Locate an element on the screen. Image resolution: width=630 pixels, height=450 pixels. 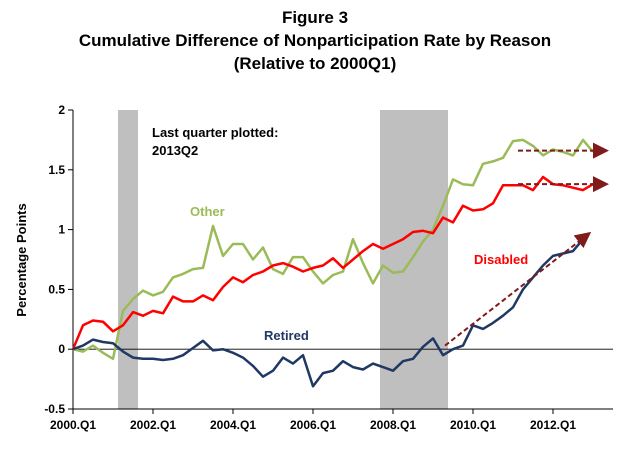
disabled-series-label: Disabled is located at coordinates (501, 259).